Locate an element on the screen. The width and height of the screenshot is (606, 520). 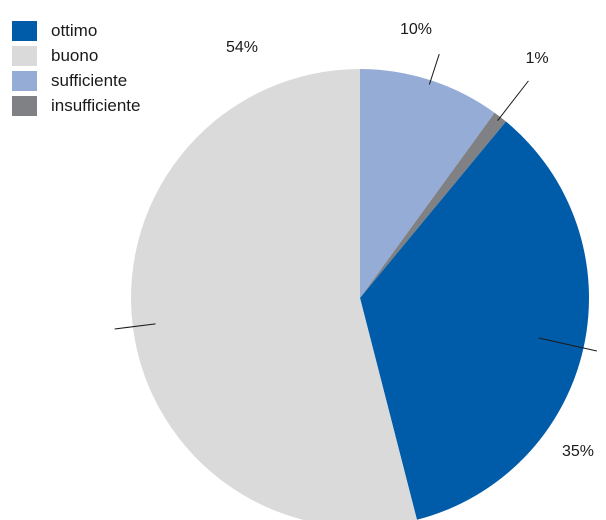
legend-item-sufficiente: sufficiente is located at coordinates (76, 80).